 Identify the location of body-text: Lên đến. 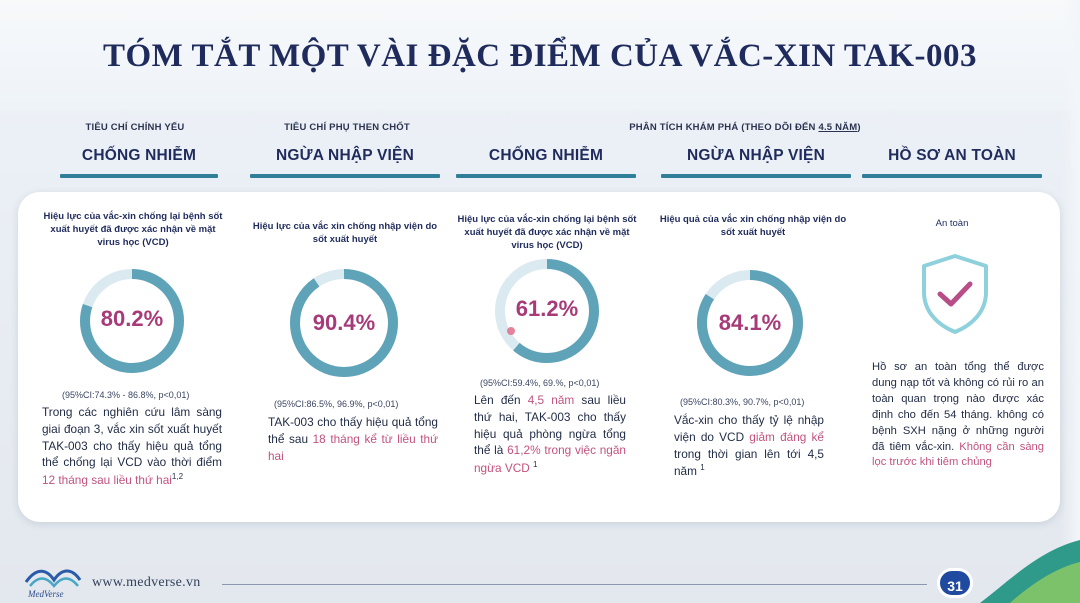
(501, 400).